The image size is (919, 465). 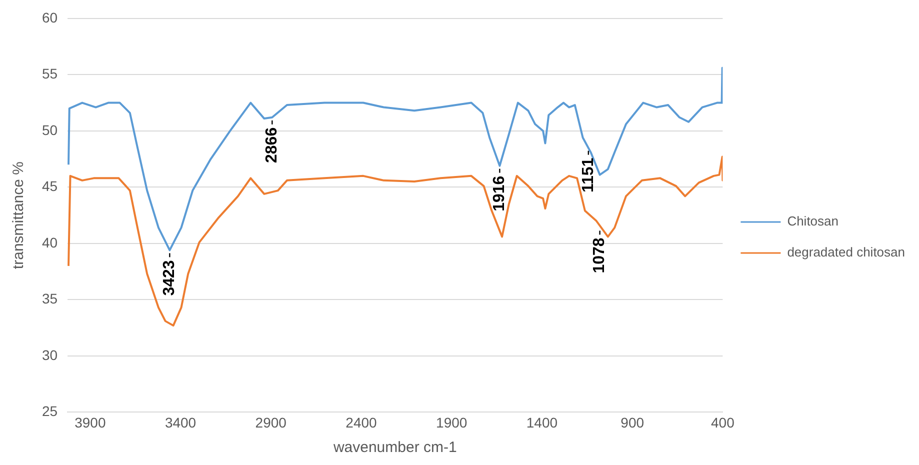 I want to click on annotation: 3423, so click(x=169, y=278).